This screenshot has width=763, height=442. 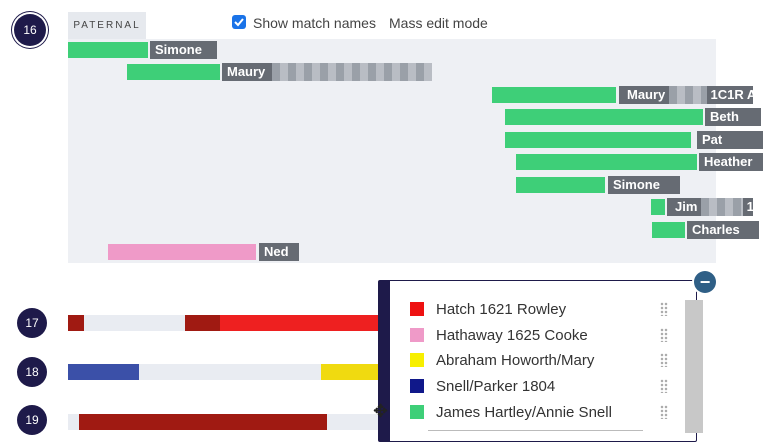 What do you see at coordinates (103, 372) in the screenshot?
I see `segment-snell` at bounding box center [103, 372].